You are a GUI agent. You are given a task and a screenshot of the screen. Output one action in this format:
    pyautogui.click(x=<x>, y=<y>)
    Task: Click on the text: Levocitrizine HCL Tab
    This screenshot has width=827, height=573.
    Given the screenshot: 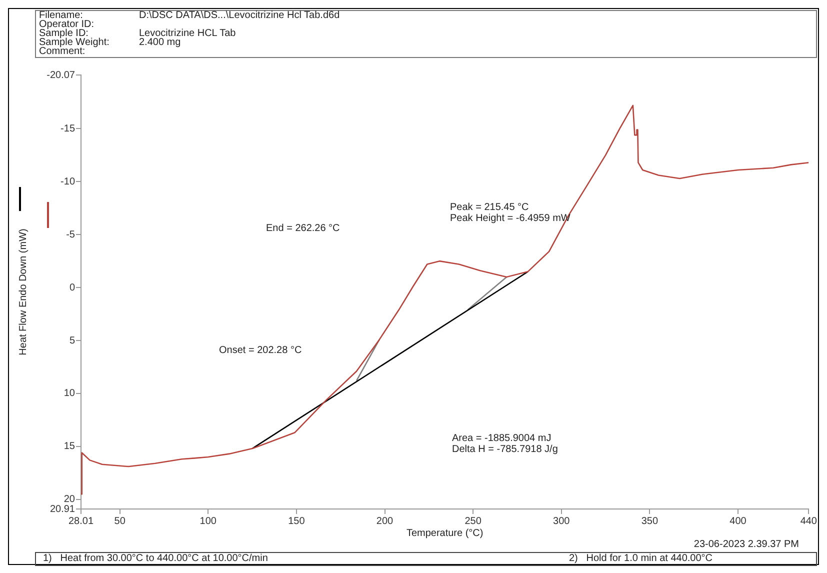 What is the action you would take?
    pyautogui.click(x=187, y=33)
    